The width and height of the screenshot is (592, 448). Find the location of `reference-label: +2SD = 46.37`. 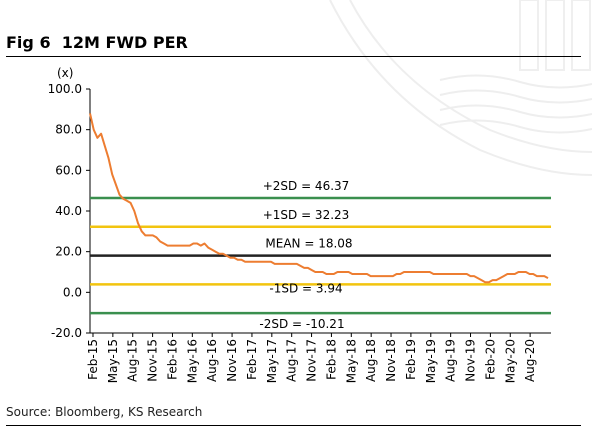

reference-label: +2SD = 46.37 is located at coordinates (306, 186).